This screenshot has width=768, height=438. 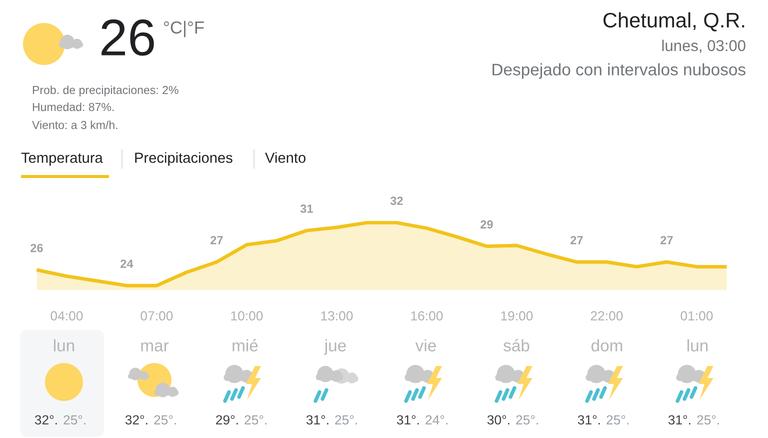 What do you see at coordinates (183, 159) in the screenshot?
I see `text: Precipitaciones` at bounding box center [183, 159].